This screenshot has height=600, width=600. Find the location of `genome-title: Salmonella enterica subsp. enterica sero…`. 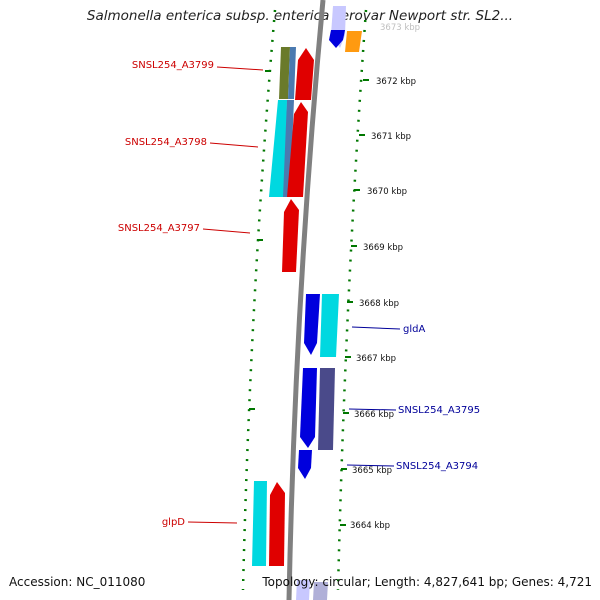

genome-title: Salmonella enterica subsp. enterica sero… is located at coordinates (300, 16).